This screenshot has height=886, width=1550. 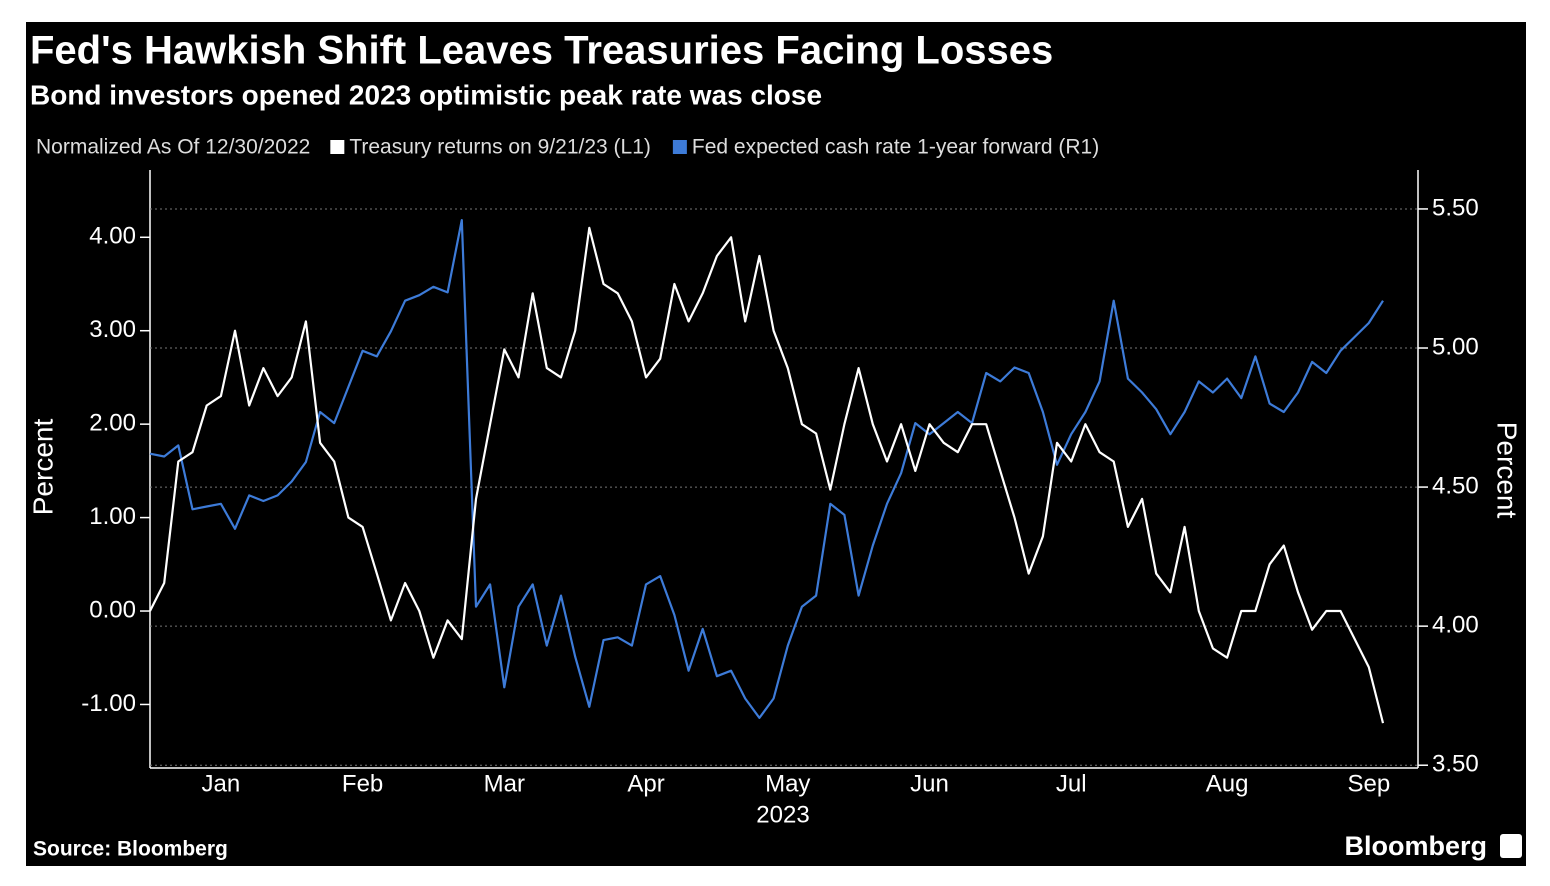 What do you see at coordinates (42, 467) in the screenshot?
I see `y-axis-label: Percent` at bounding box center [42, 467].